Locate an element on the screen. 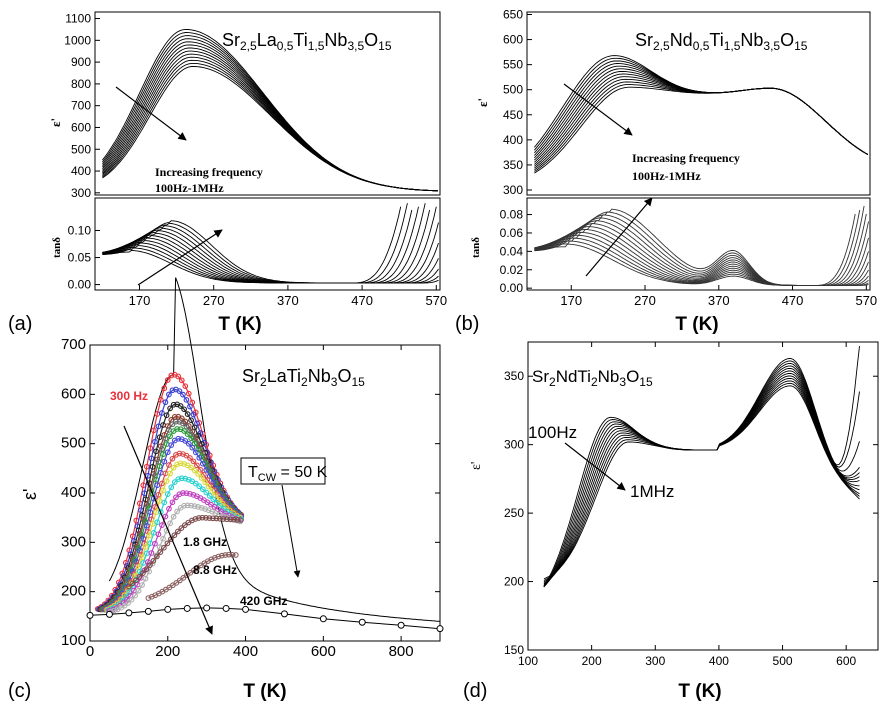 This screenshot has height=702, width=885. panel-d-ytick-label: 350 is located at coordinates (514, 376).